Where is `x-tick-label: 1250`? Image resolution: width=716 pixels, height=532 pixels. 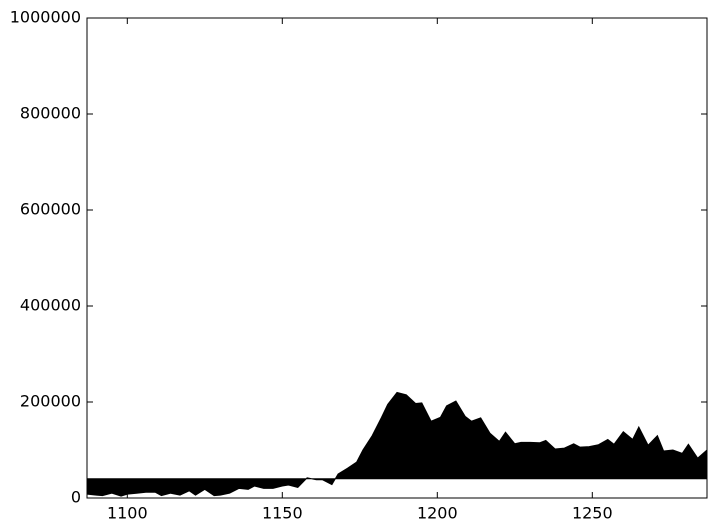
x-tick-label: 1250 is located at coordinates (592, 513).